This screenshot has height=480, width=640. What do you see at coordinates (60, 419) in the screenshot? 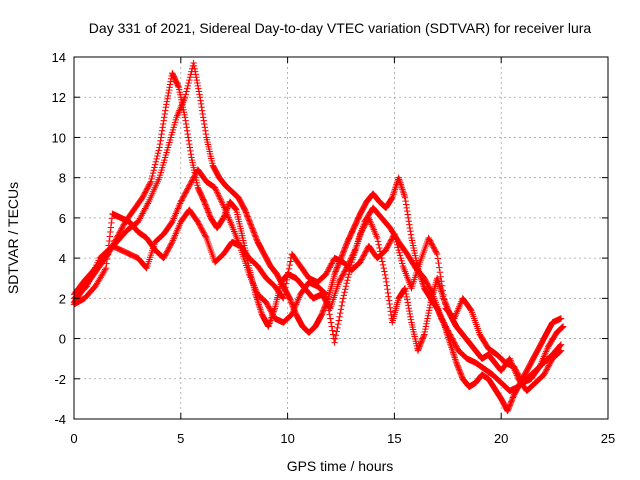
I see `y-tick-label: -4` at bounding box center [60, 419].